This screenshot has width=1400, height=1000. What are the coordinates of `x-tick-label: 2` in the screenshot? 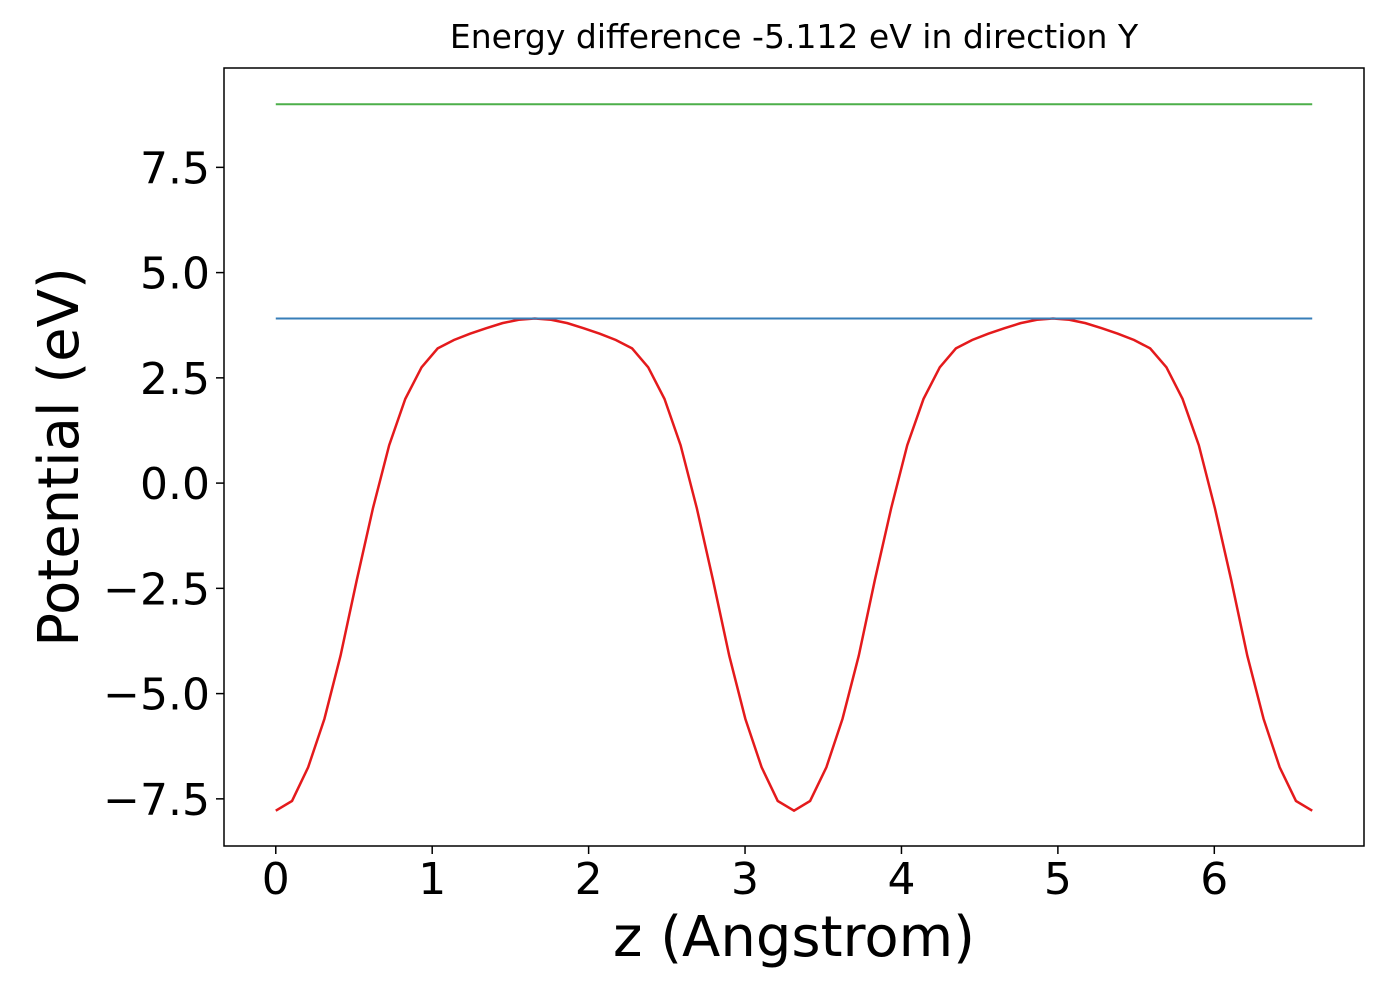 It's located at (589, 879).